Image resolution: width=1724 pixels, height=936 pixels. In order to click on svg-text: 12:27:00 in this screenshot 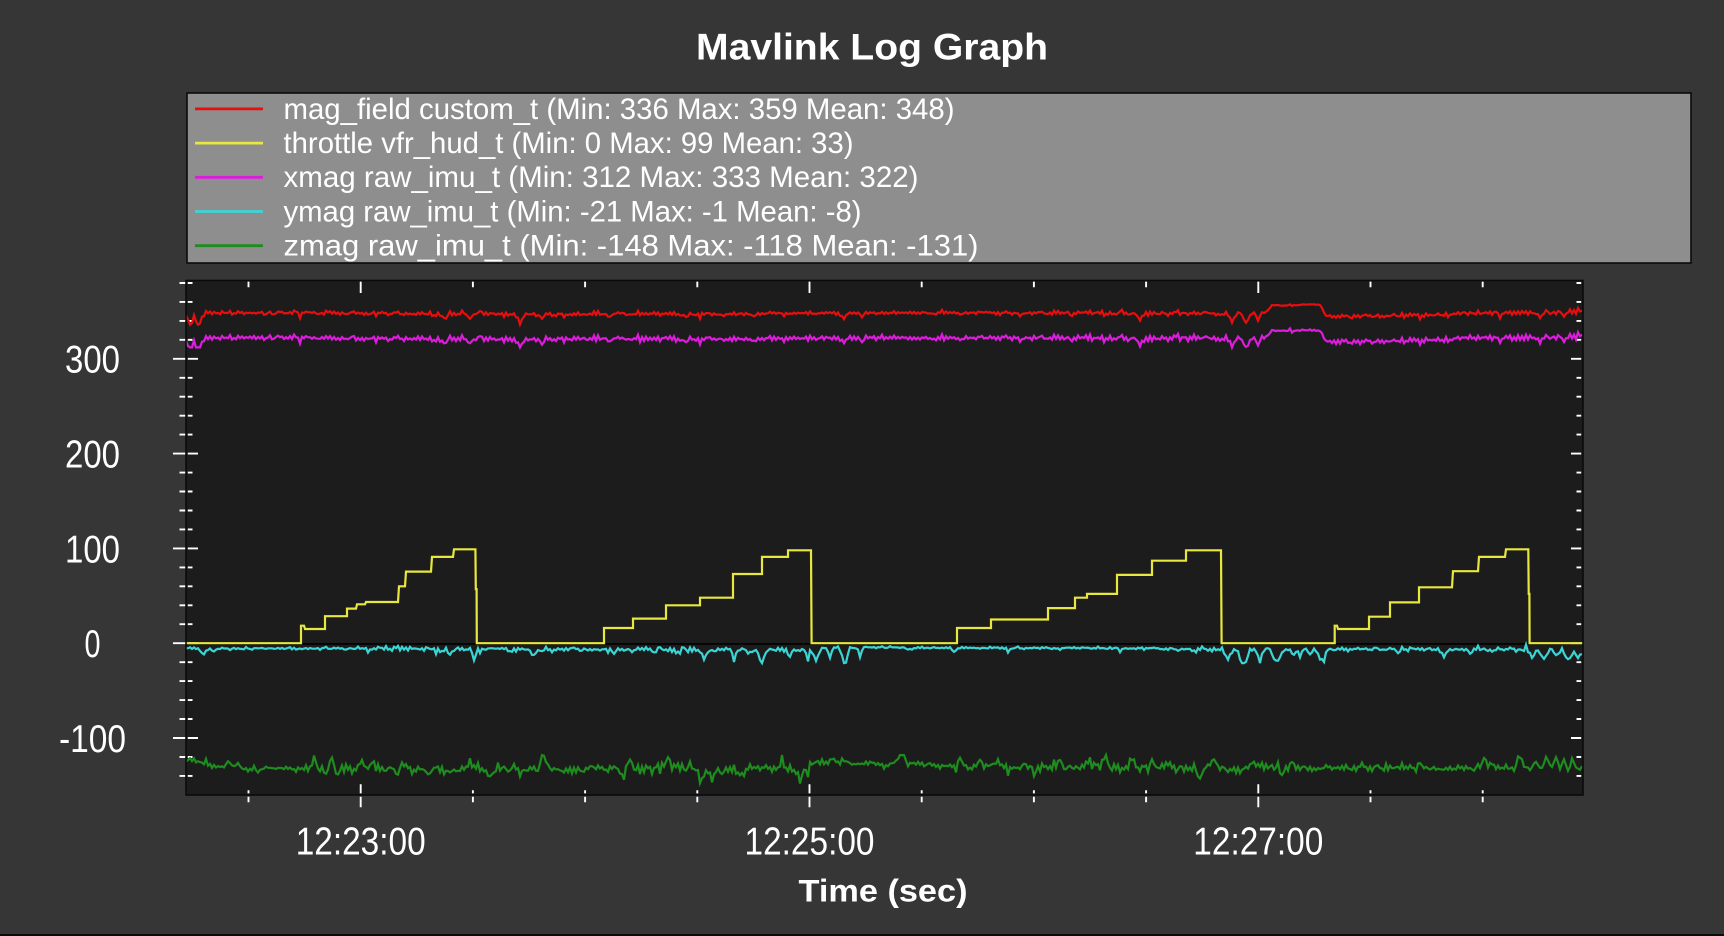, I will do `click(1258, 842)`.